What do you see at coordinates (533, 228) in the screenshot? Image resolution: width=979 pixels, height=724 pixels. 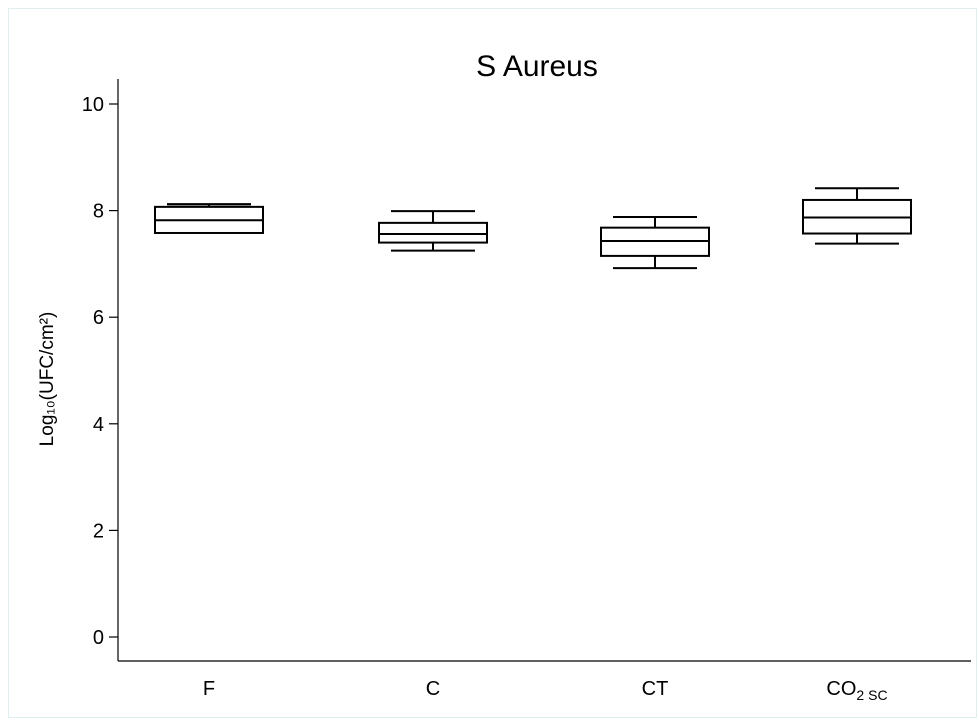 I see `boxes-group` at bounding box center [533, 228].